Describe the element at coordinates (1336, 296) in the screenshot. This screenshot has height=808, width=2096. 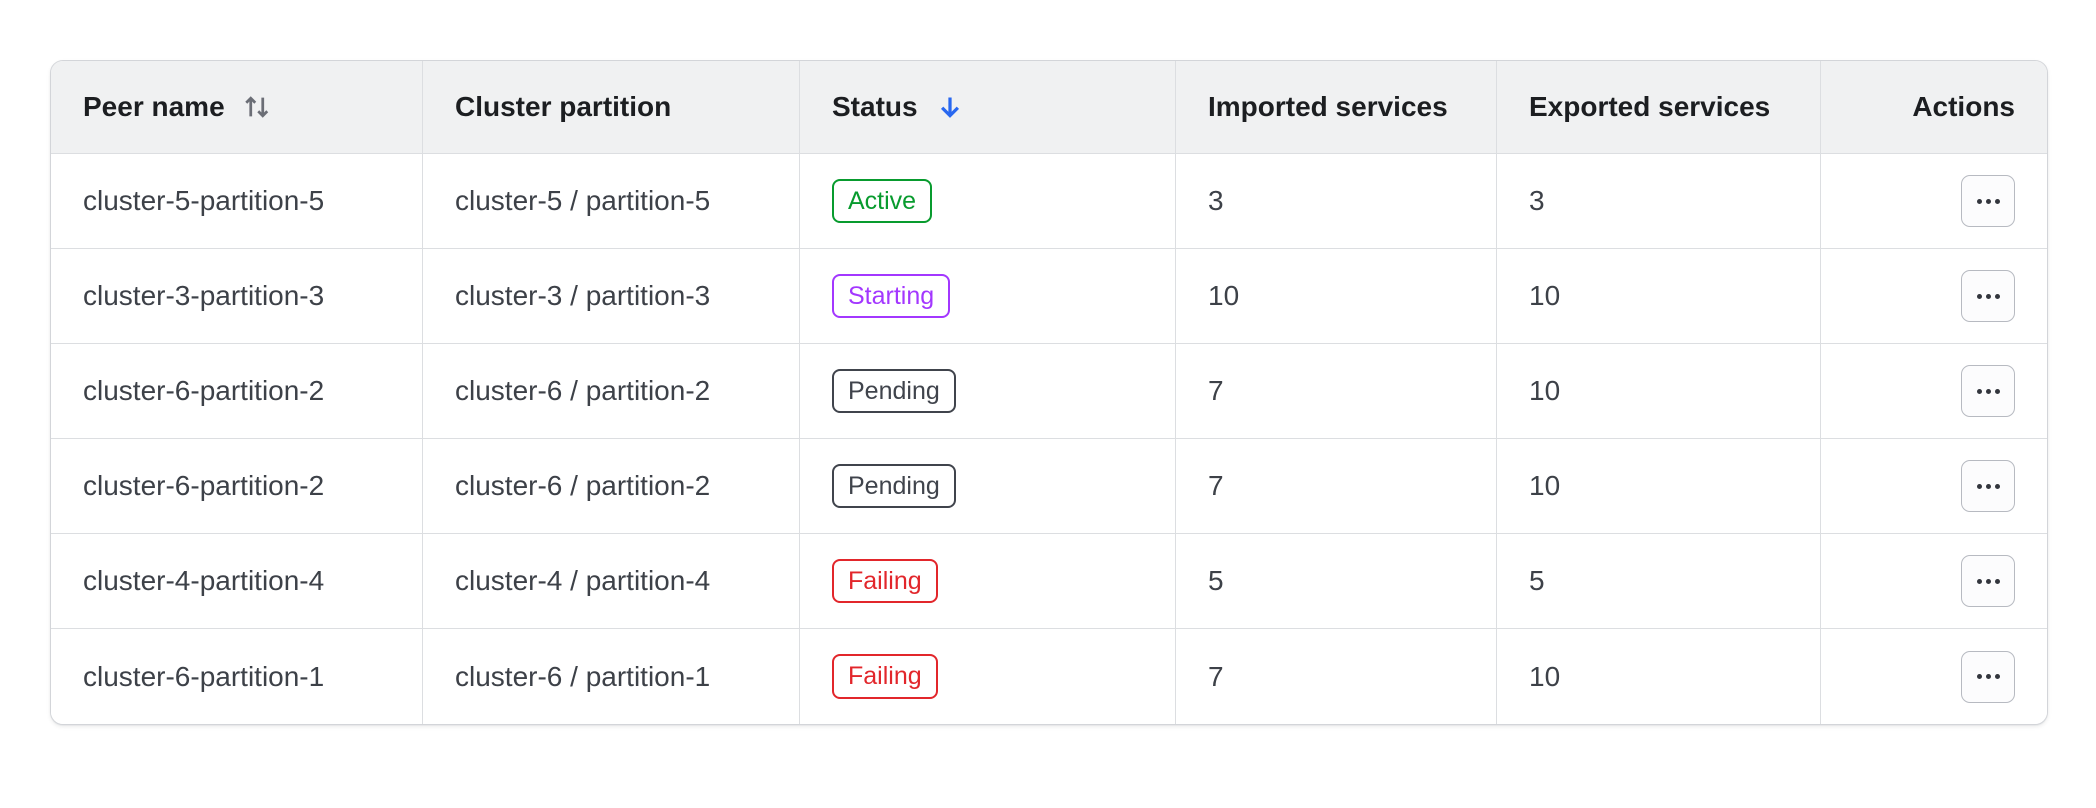
I see `imported-services-cell: 10` at that location.